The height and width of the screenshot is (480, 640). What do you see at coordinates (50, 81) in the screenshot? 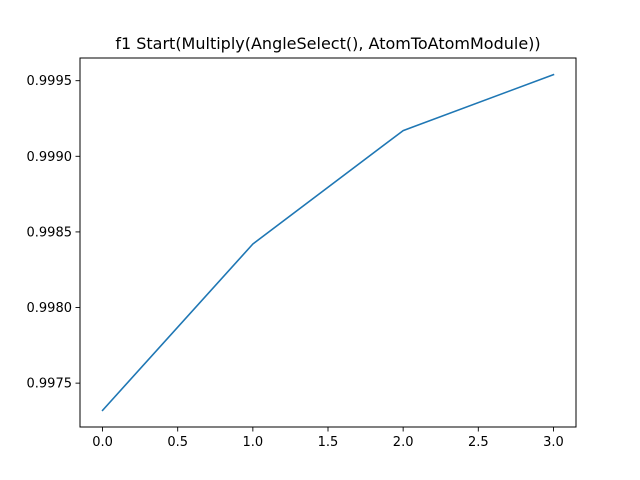
I see `y-tick-label: 0.9995` at bounding box center [50, 81].